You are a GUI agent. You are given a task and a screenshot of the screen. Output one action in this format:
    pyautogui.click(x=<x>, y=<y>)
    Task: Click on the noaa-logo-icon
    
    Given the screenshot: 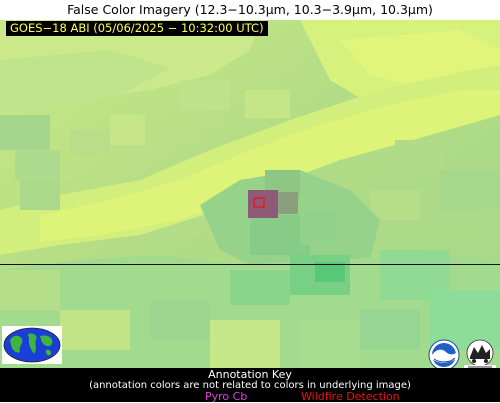 What is the action you would take?
    pyautogui.click(x=444, y=353)
    